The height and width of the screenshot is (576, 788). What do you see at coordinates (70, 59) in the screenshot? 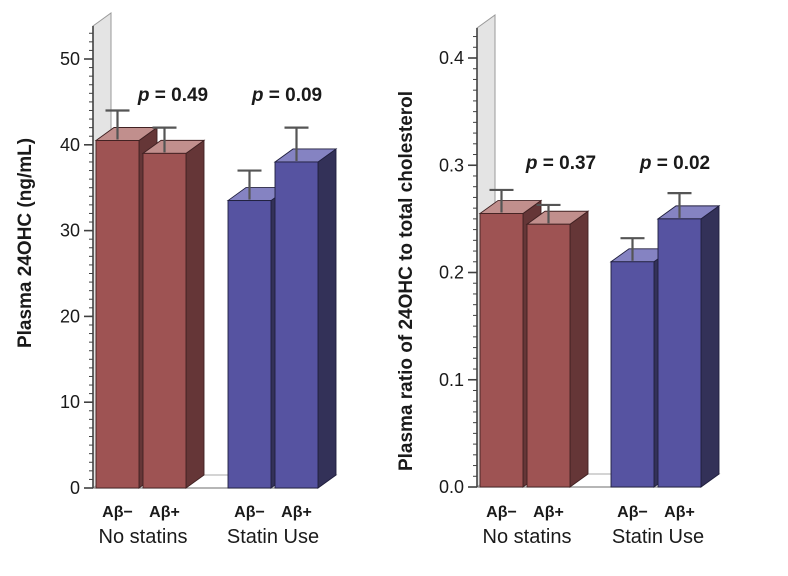
I see `y-tick-label: 50` at bounding box center [70, 59].